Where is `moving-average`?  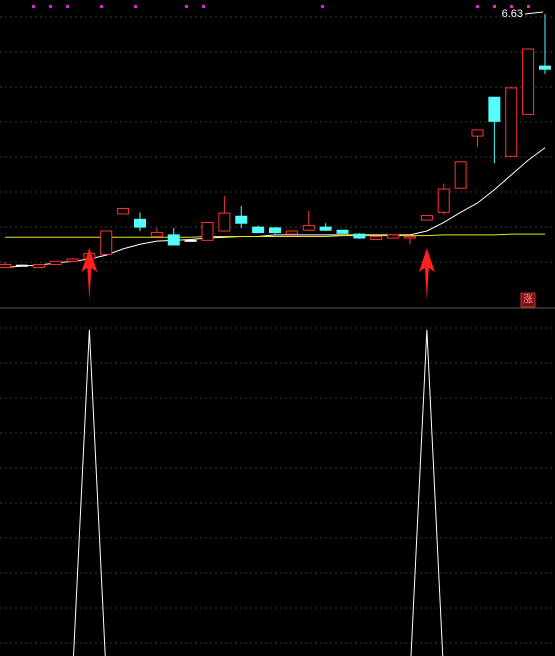 moving-average is located at coordinates (275, 235).